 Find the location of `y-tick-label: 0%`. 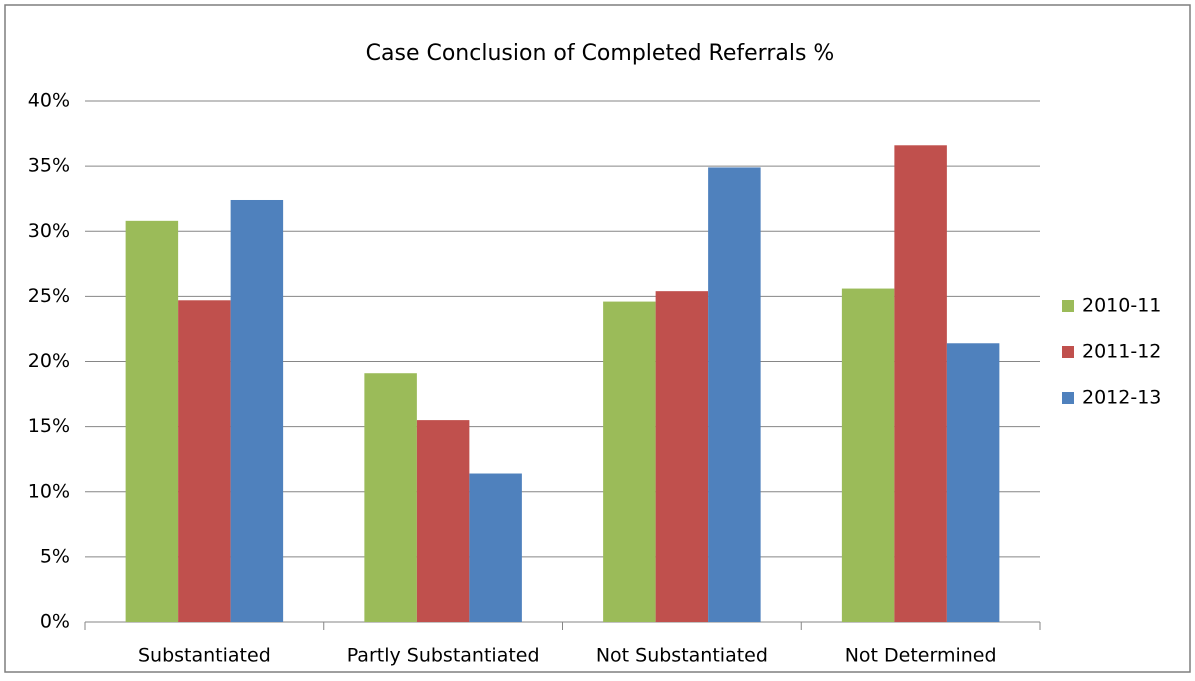

y-tick-label: 0% is located at coordinates (55, 622).